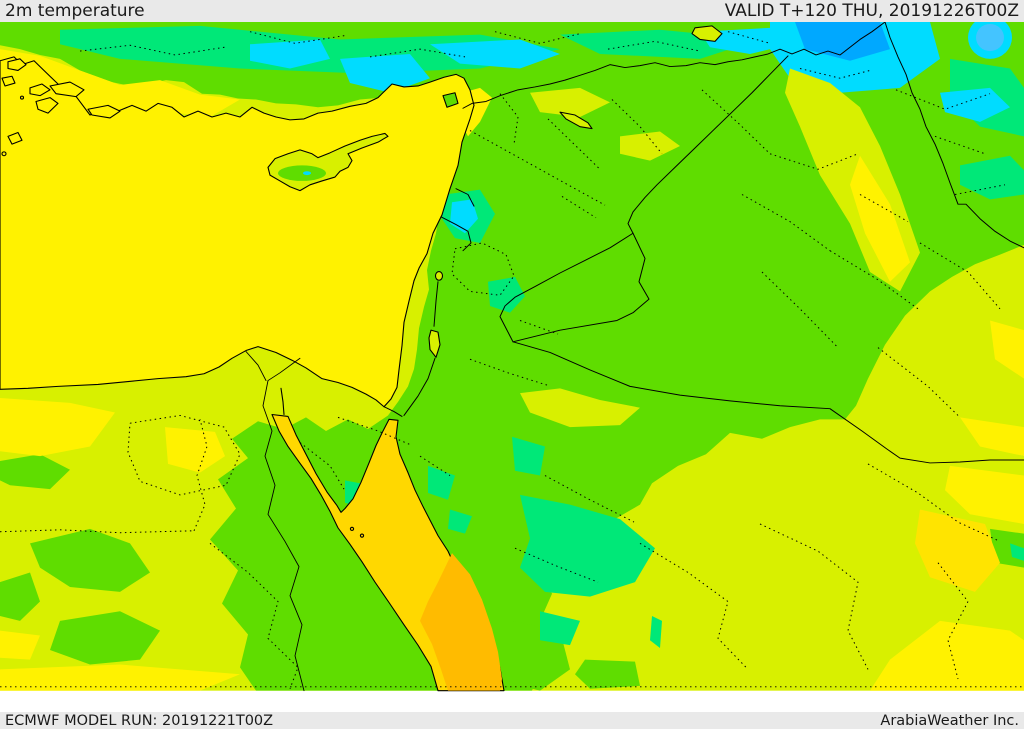  What do you see at coordinates (393, 411) in the screenshot?
I see `border-egypt-israel` at bounding box center [393, 411].